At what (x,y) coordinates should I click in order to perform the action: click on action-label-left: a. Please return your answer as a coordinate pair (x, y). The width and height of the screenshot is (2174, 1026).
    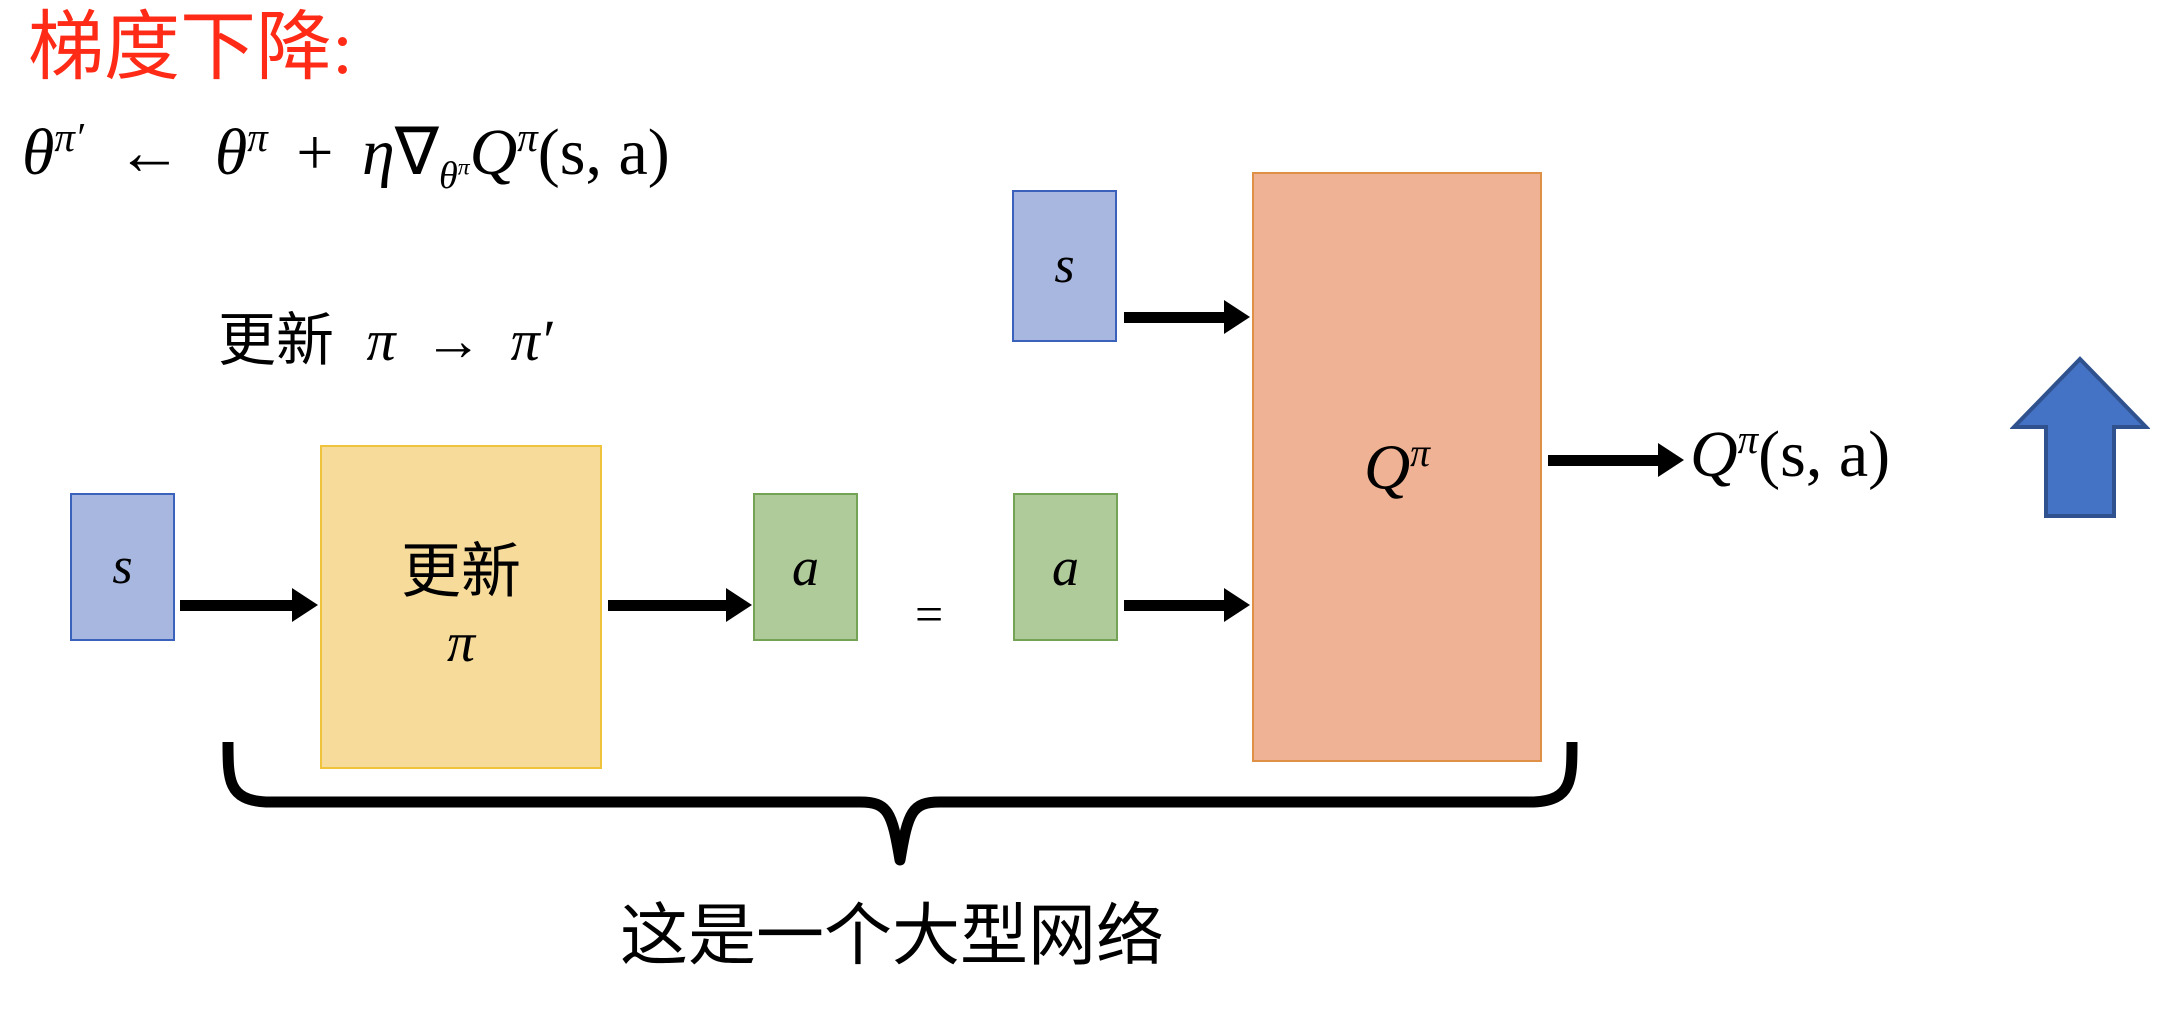
    Looking at the image, I should click on (805, 566).